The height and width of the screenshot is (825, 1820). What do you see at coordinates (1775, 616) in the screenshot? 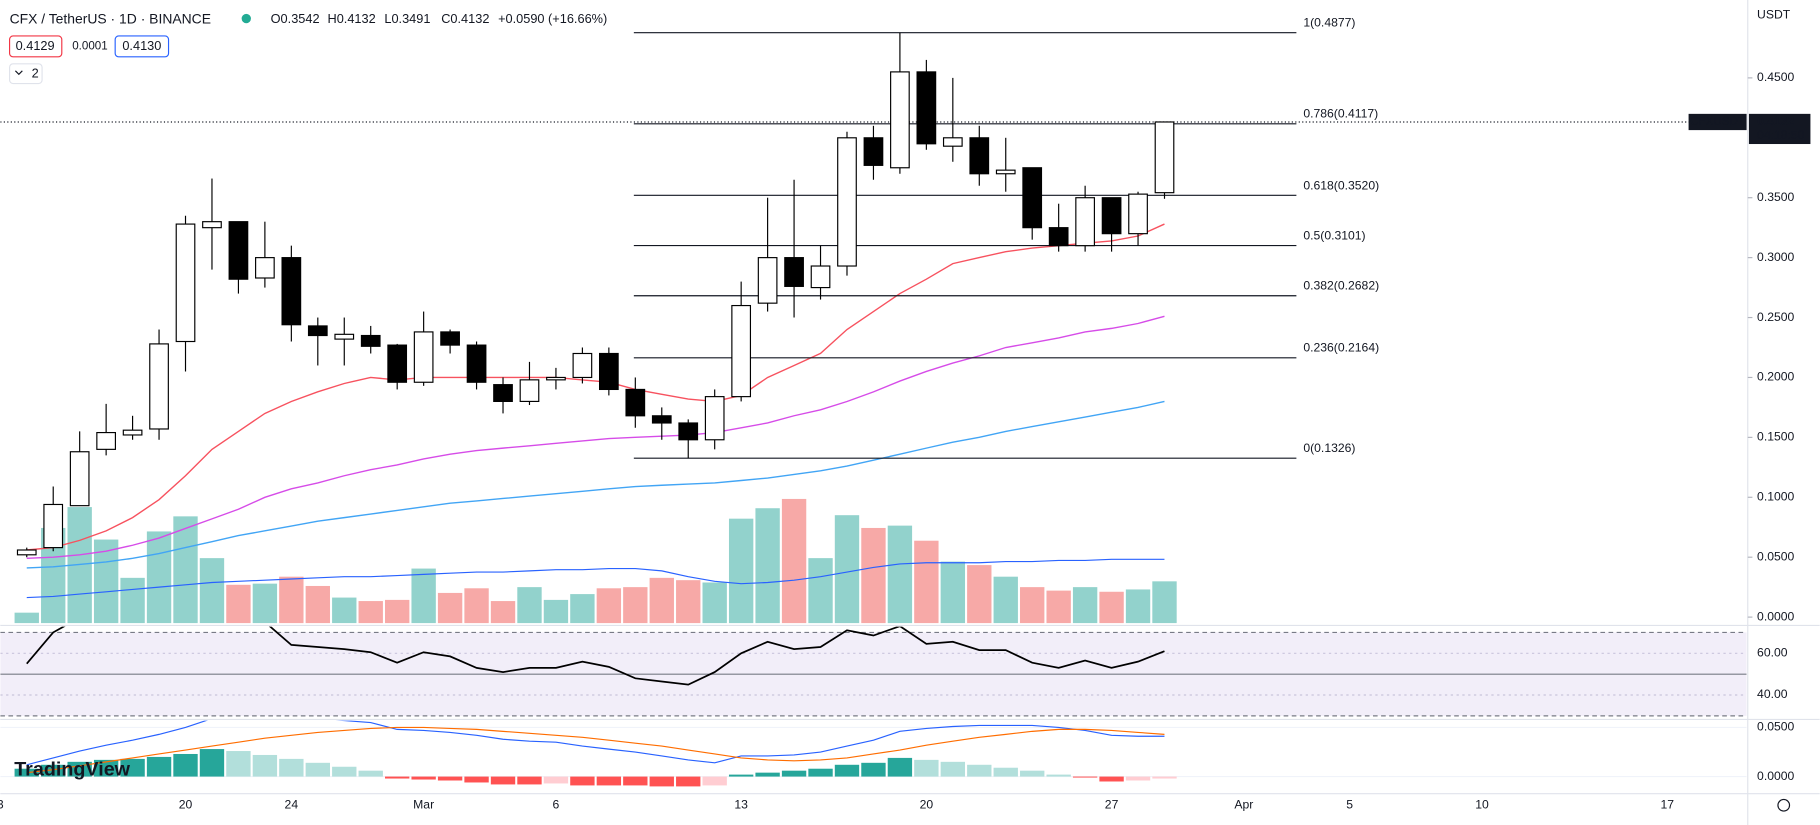
I see `y-tick-label: 0.0000` at bounding box center [1775, 616].